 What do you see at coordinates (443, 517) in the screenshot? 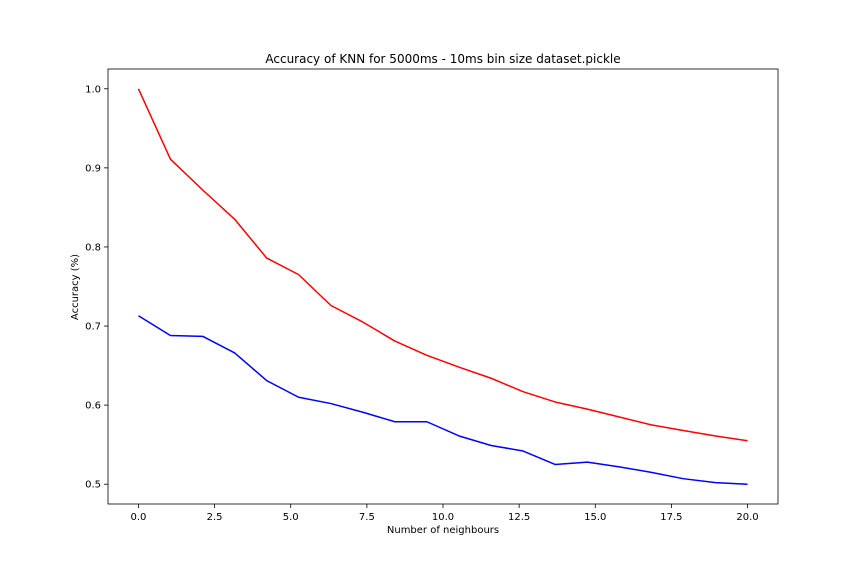
I see `x-tick-label: 10.0` at bounding box center [443, 517].